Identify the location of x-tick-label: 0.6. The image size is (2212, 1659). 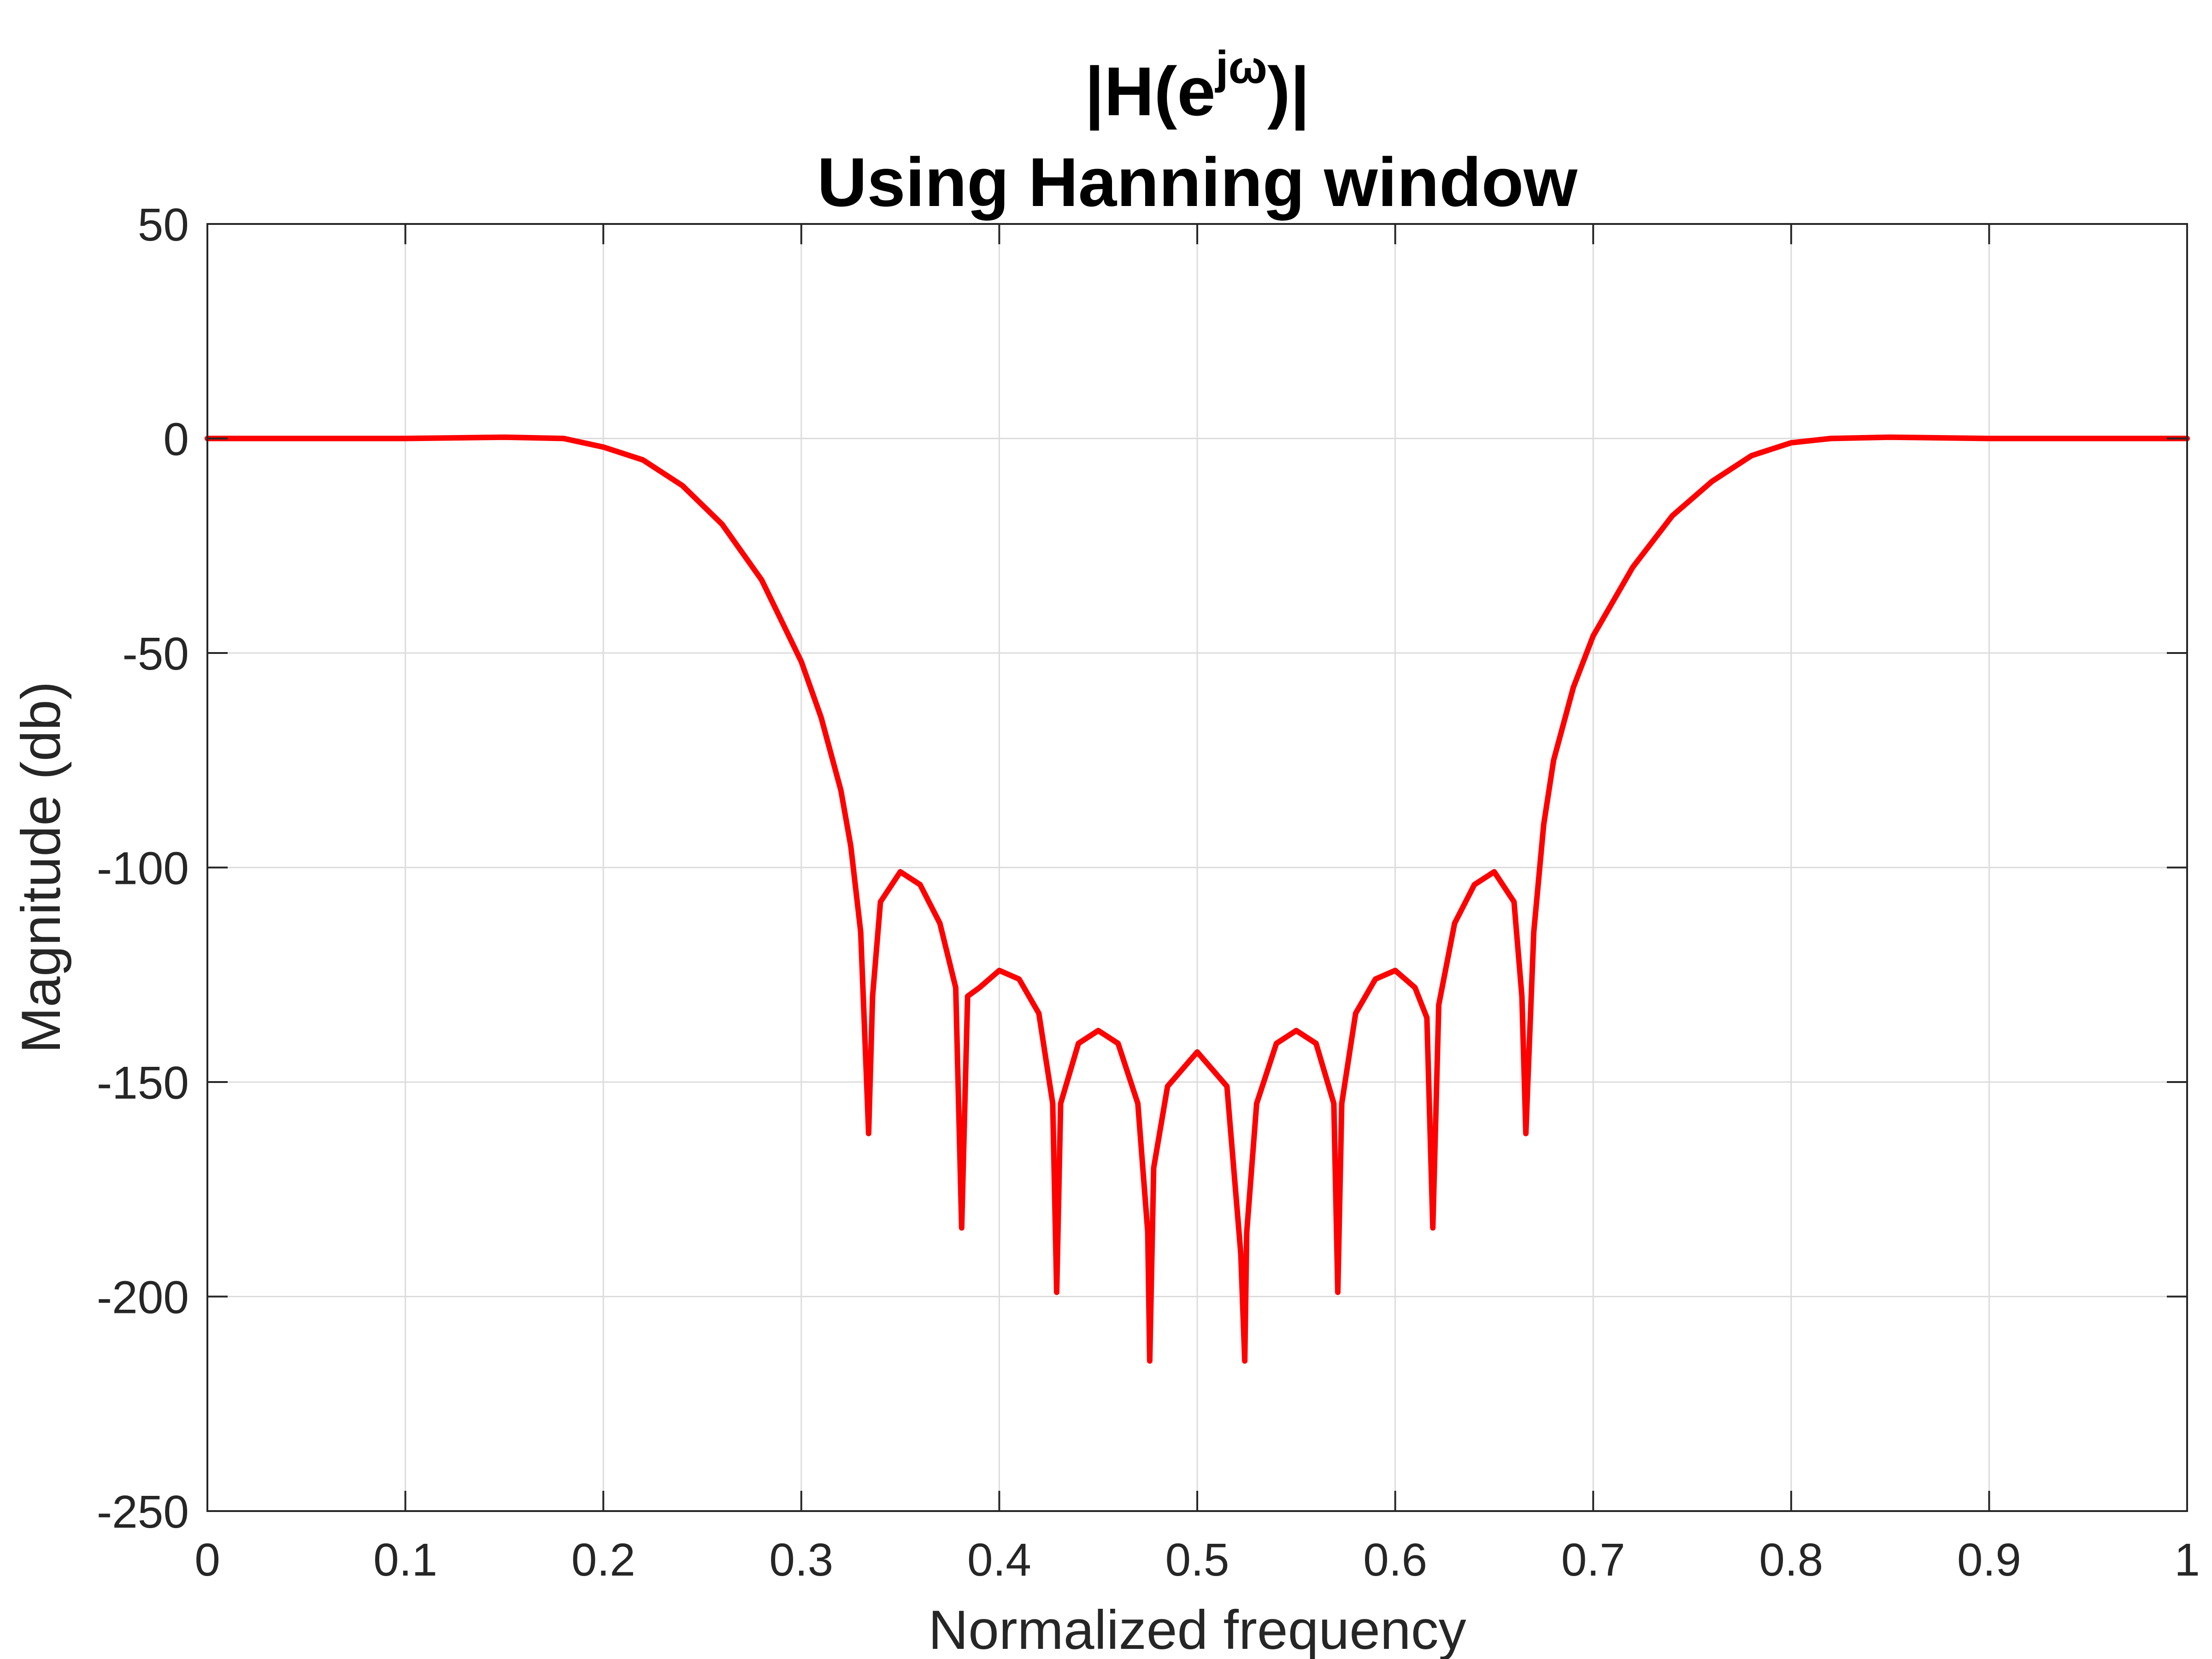
(1395, 1560).